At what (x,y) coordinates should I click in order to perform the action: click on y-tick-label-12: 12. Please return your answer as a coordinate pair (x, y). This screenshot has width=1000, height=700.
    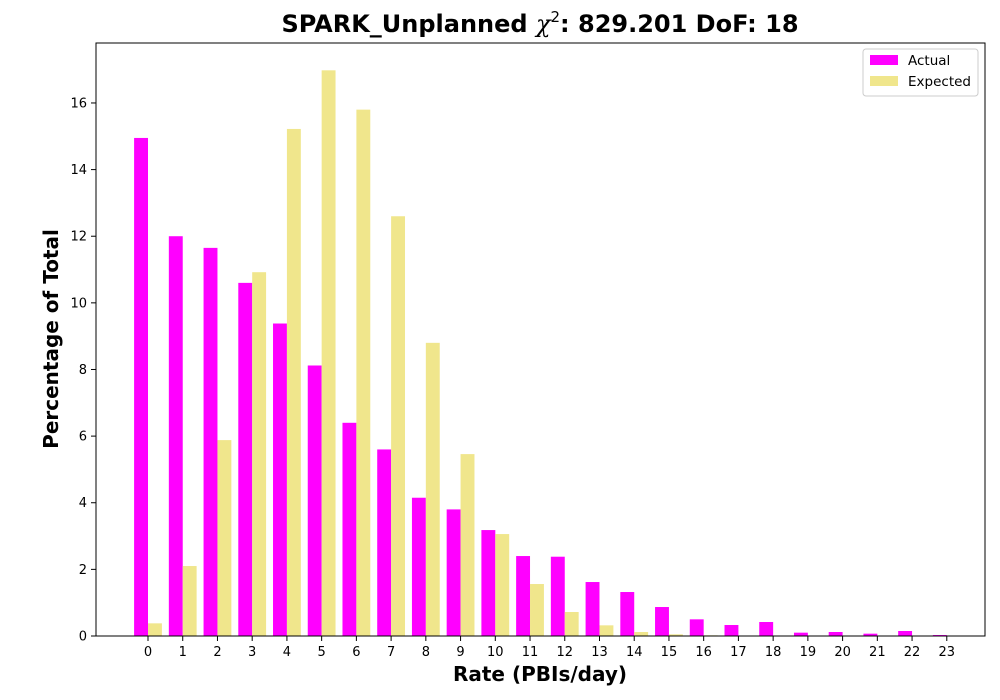
    Looking at the image, I should click on (78, 237).